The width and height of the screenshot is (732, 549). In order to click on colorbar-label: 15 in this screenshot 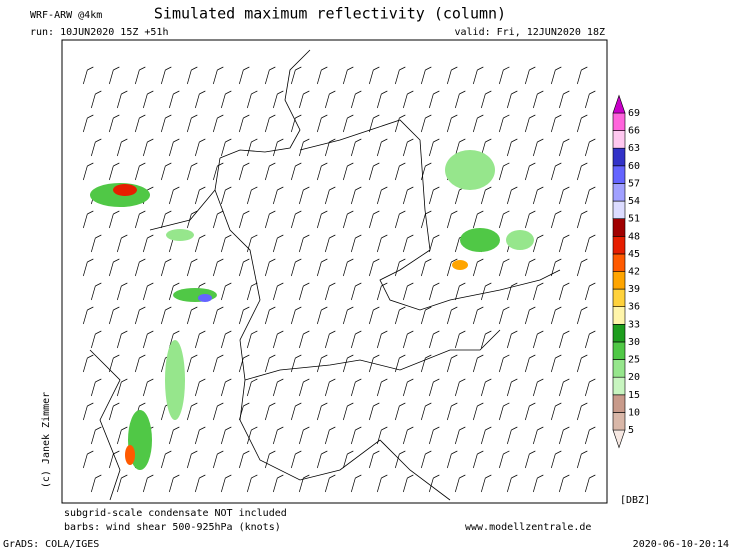, I will do `click(634, 395)`.